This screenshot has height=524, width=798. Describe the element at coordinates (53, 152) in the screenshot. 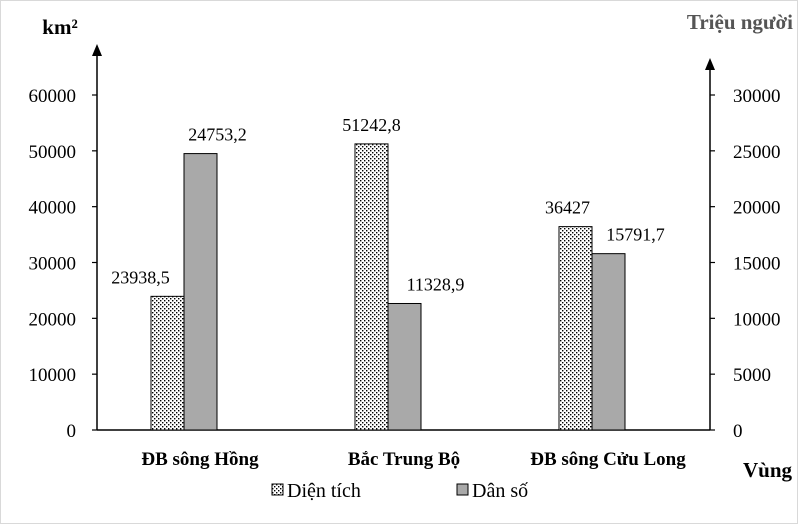

I see `left-tick-label: 50000` at that location.